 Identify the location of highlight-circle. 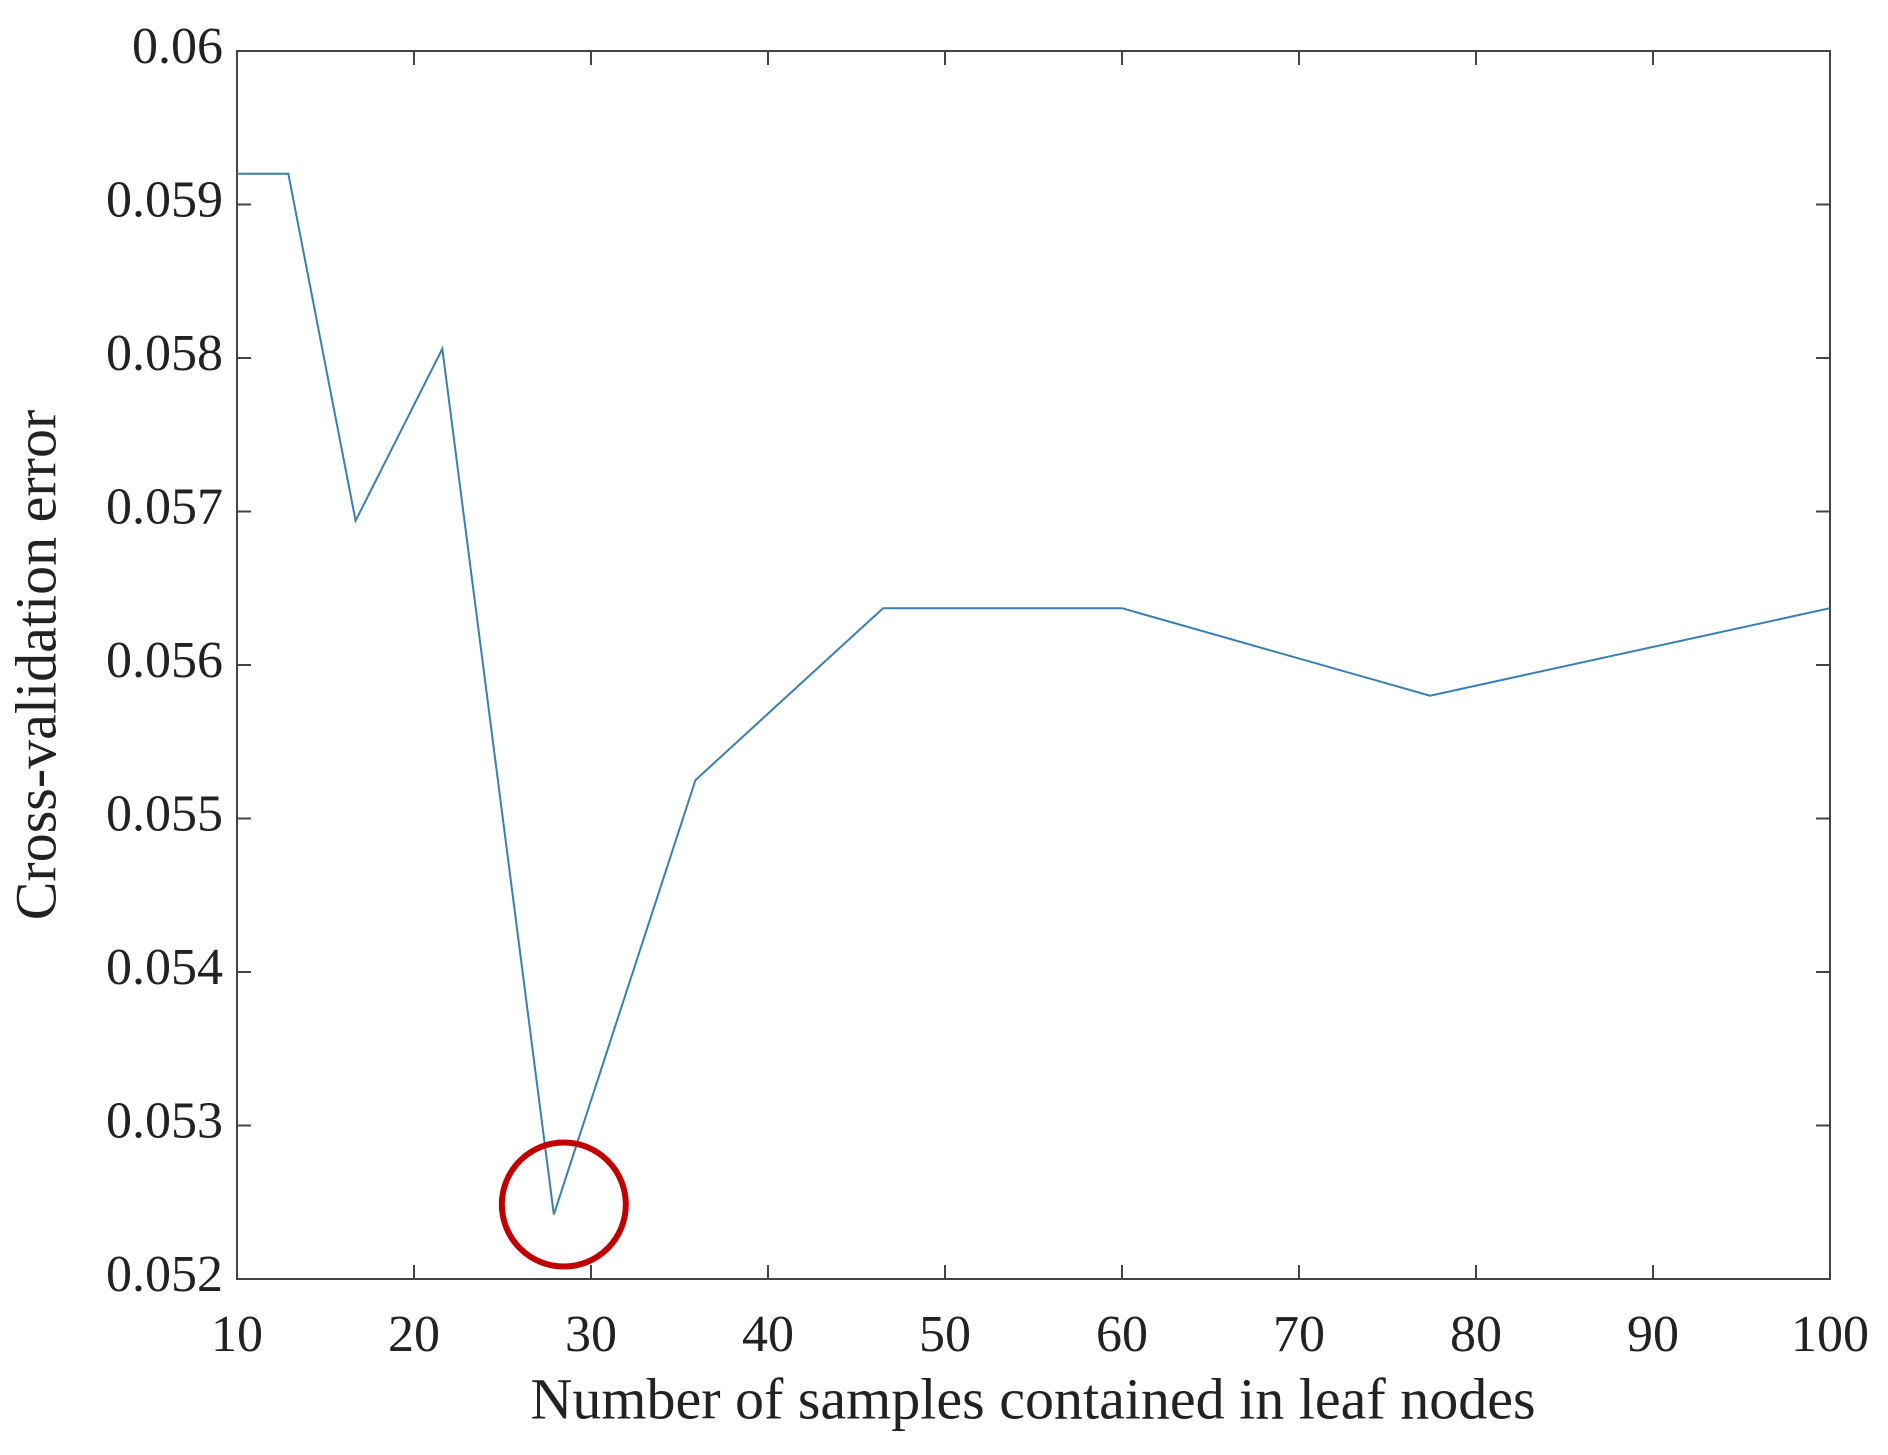
(563, 1204).